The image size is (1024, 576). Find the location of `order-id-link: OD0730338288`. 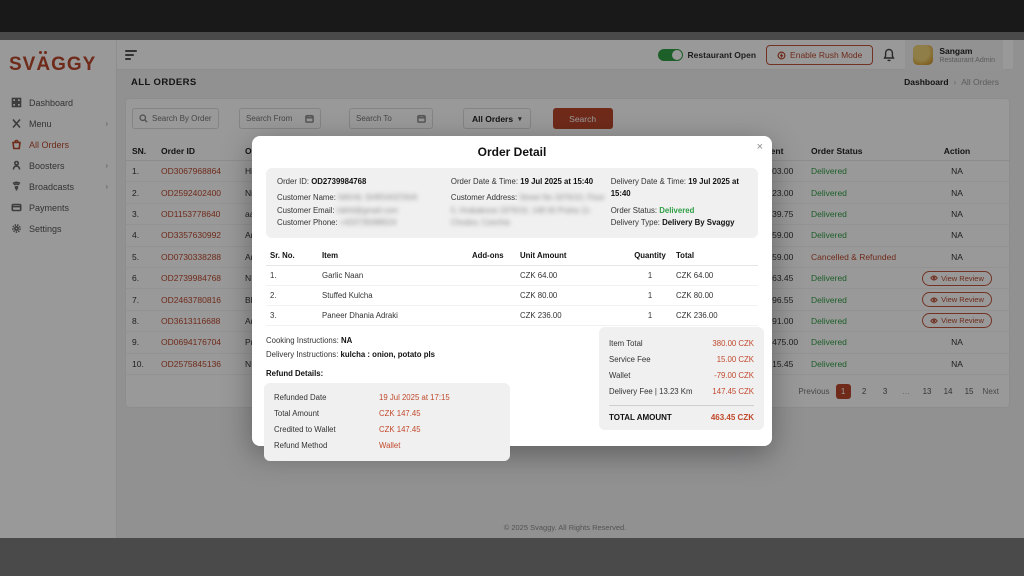

order-id-link: OD0730338288 is located at coordinates (191, 256).